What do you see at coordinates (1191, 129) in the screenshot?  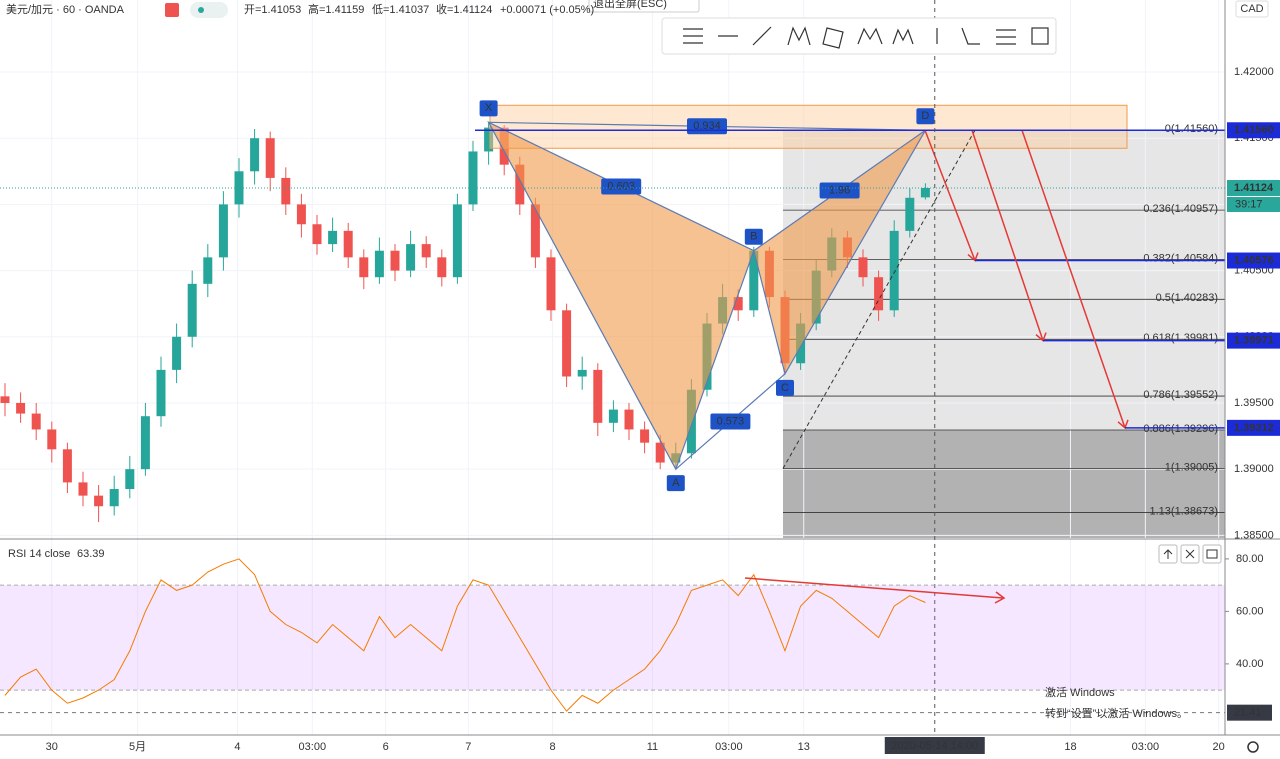 I see `fib-label: 0(1.41560)` at bounding box center [1191, 129].